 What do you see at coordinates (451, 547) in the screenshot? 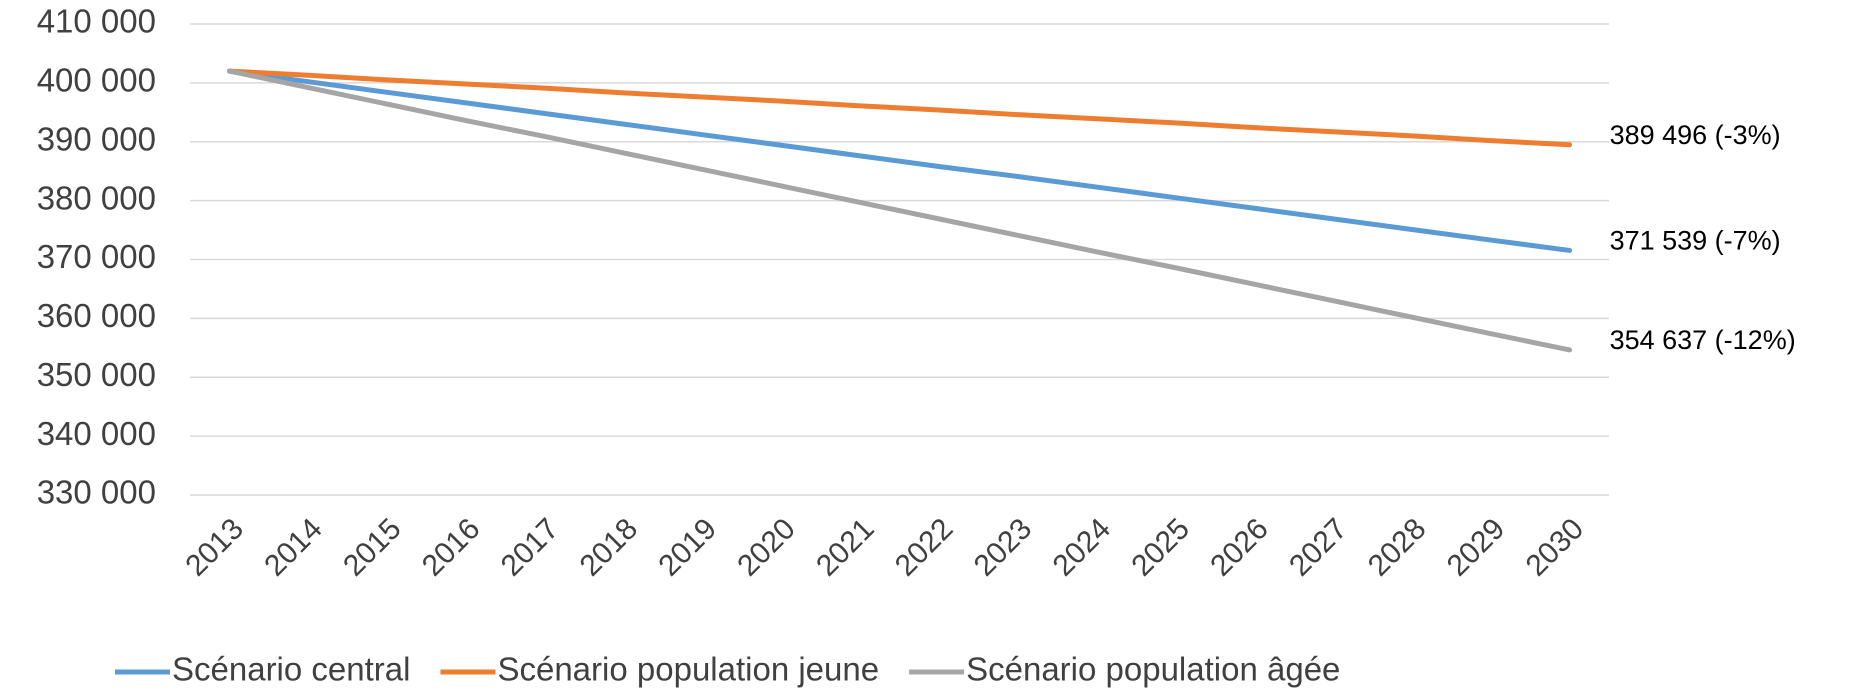
I see `x-tick-label: 2016` at bounding box center [451, 547].